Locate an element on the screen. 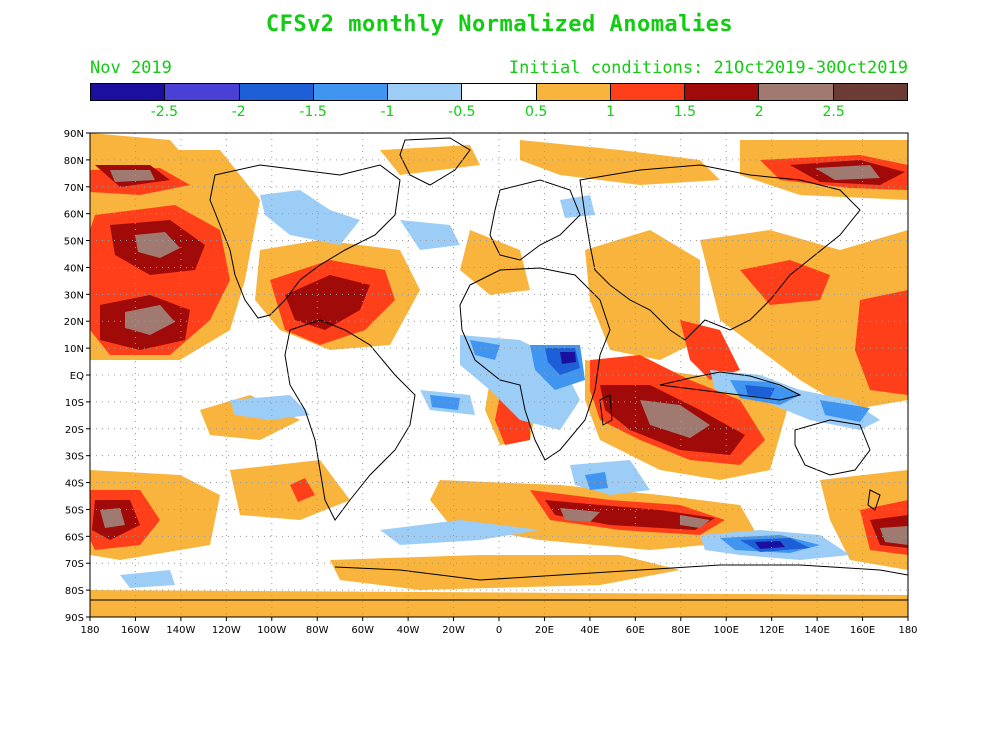  colorbar-label: 2.5 is located at coordinates (833, 112).